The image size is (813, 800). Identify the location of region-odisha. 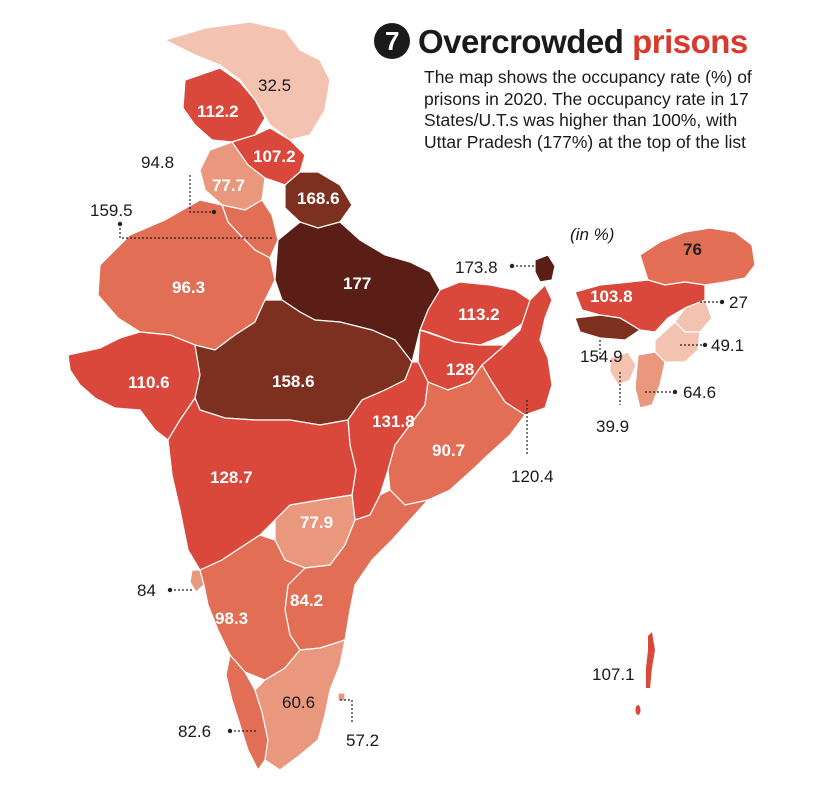
(456, 434).